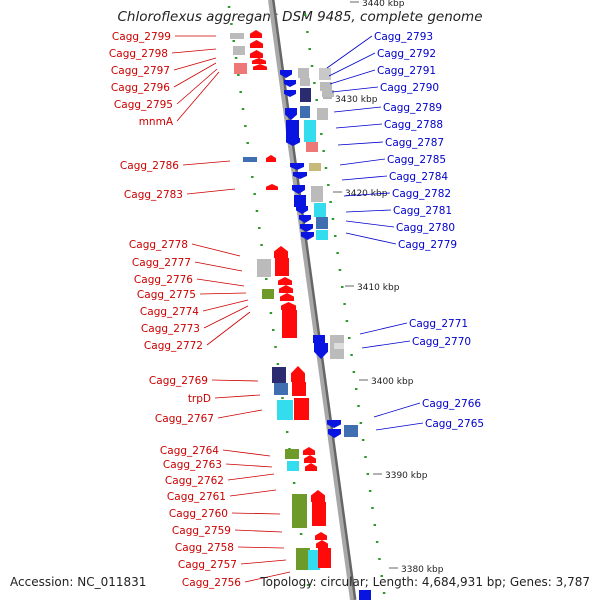  Describe the element at coordinates (366, 194) in the screenshot. I see `scale-label: 3420 kbp` at that location.